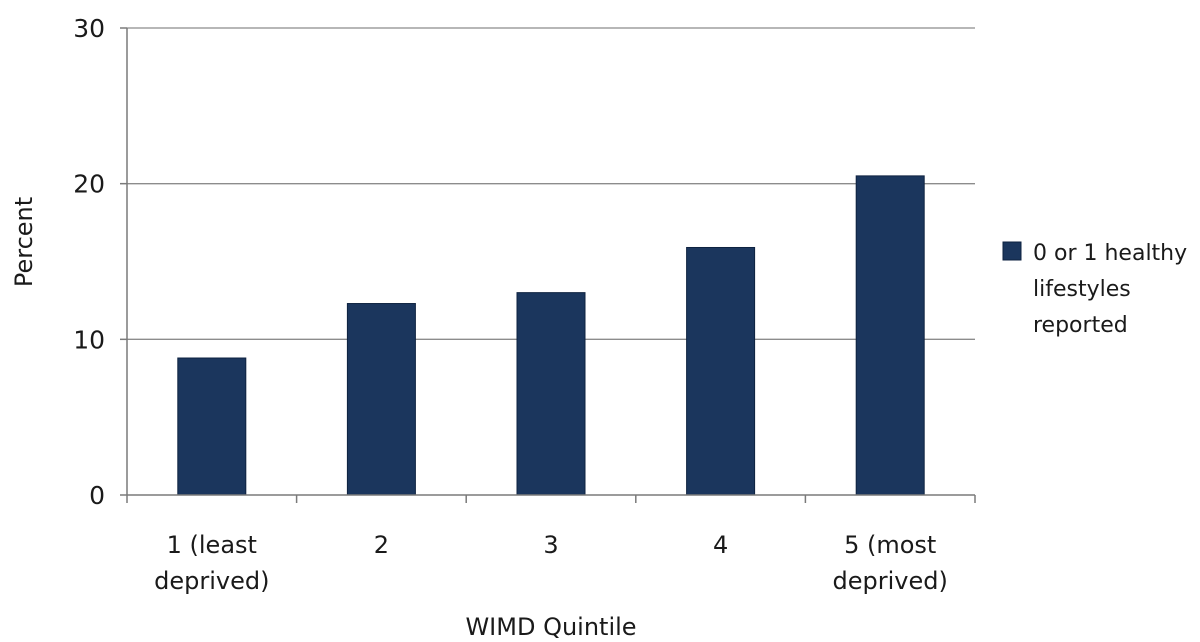 The width and height of the screenshot is (1200, 642). I want to click on x-tick-label: 5 (most deprived), so click(890, 563).